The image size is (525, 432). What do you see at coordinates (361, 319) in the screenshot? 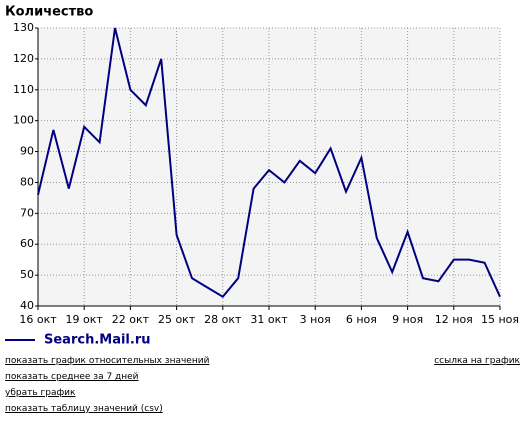
I see `x-tick-label: 6 ноя` at bounding box center [361, 319].